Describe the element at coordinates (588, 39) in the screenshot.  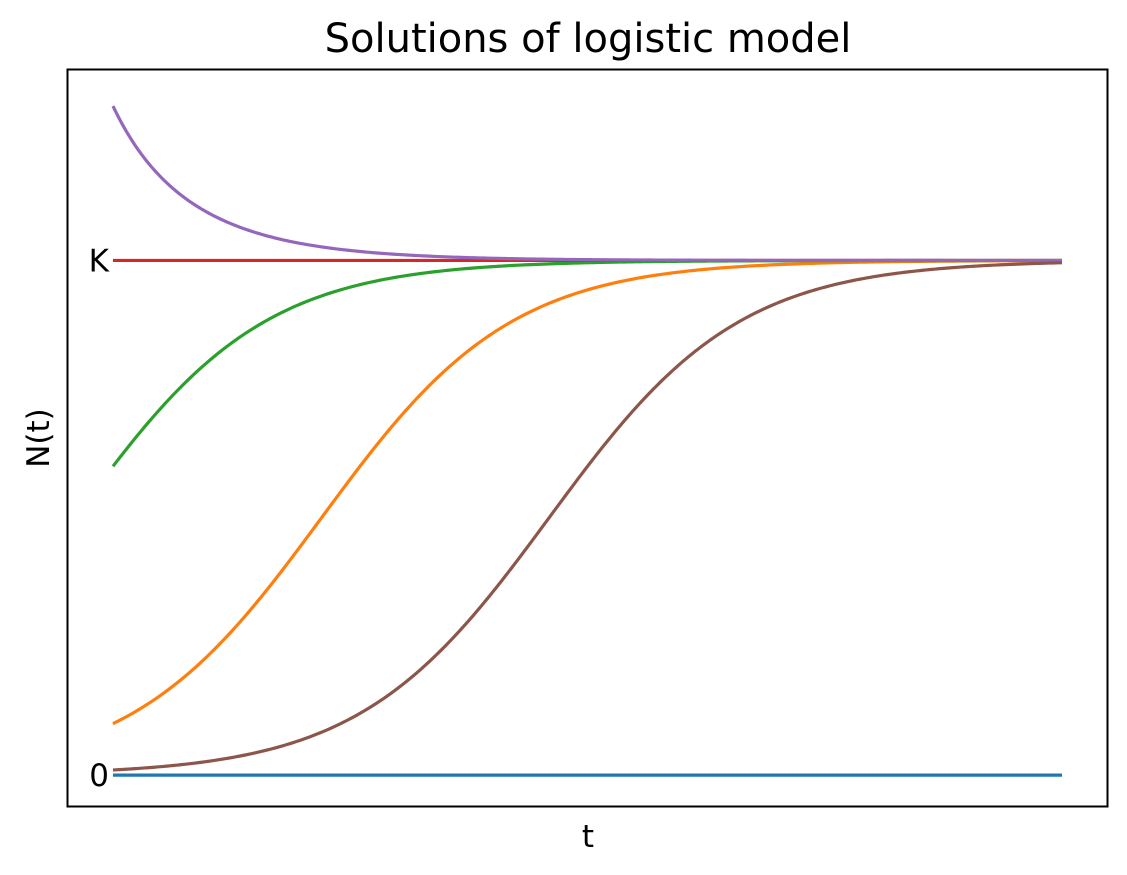
I see `chart-title: Solutions of logistic model` at that location.